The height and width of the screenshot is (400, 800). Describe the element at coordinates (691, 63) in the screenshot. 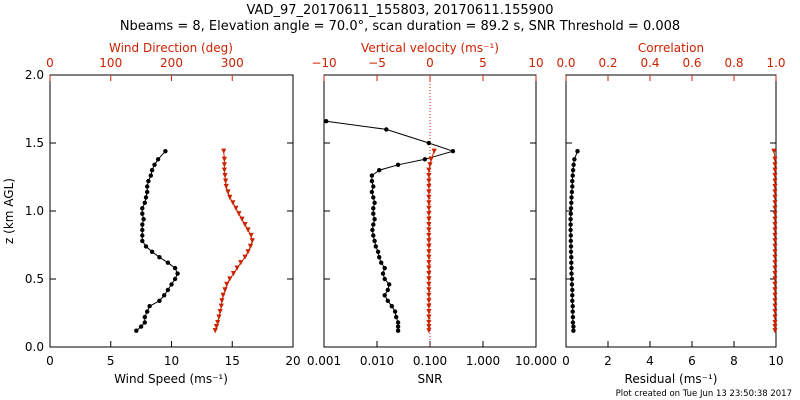

I see `top-tick-label: 0.6` at that location.